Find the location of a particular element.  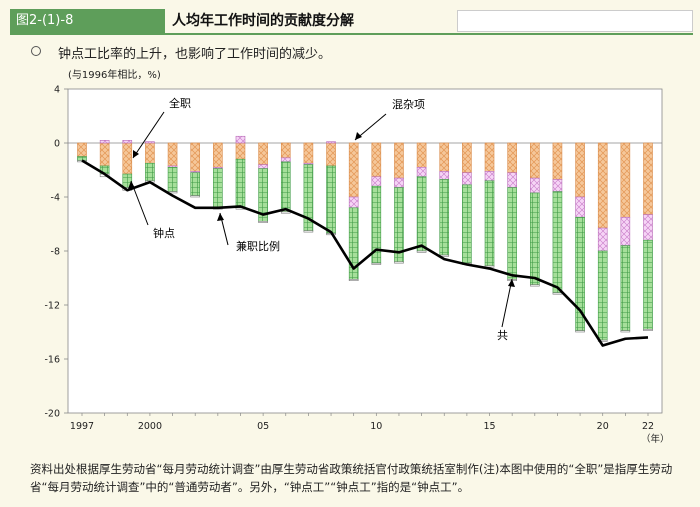

header-divider is located at coordinates (351, 34).